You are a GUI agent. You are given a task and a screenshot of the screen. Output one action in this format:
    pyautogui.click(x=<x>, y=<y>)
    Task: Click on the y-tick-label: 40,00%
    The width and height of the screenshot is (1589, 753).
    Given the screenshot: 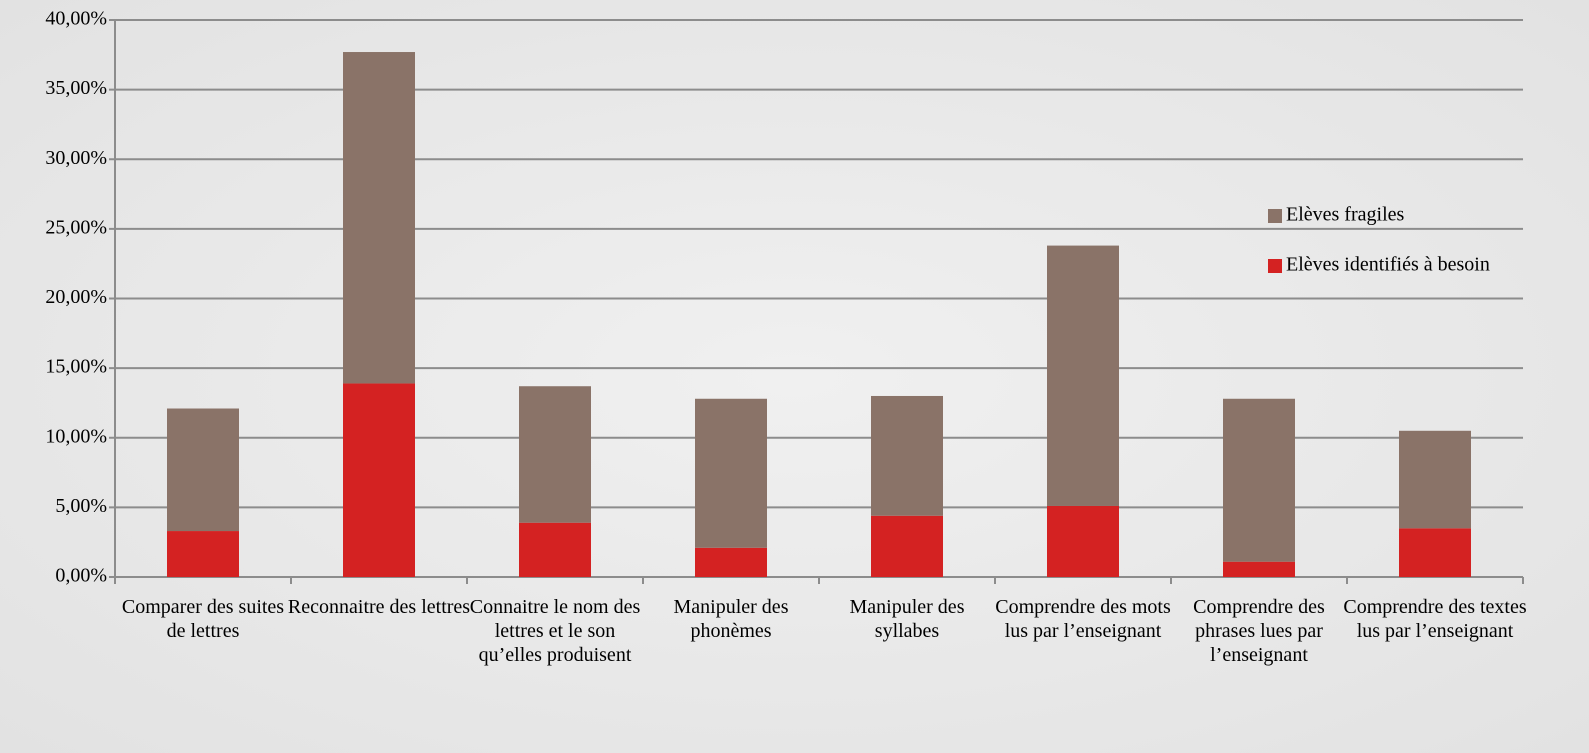 What is the action you would take?
    pyautogui.click(x=76, y=19)
    